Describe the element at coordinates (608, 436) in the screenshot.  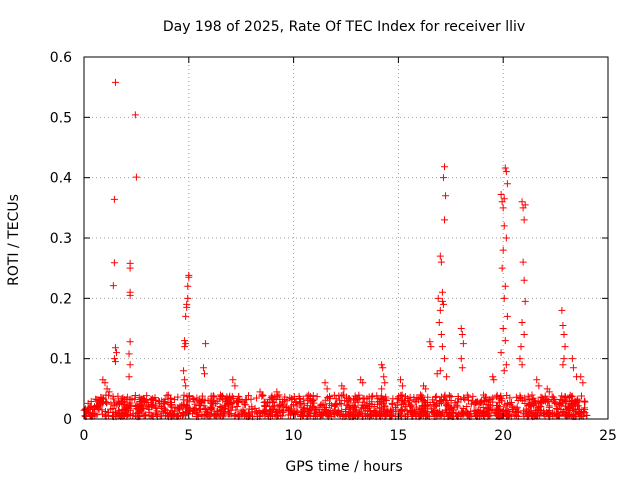
I see `x-tick-label: 25` at that location.